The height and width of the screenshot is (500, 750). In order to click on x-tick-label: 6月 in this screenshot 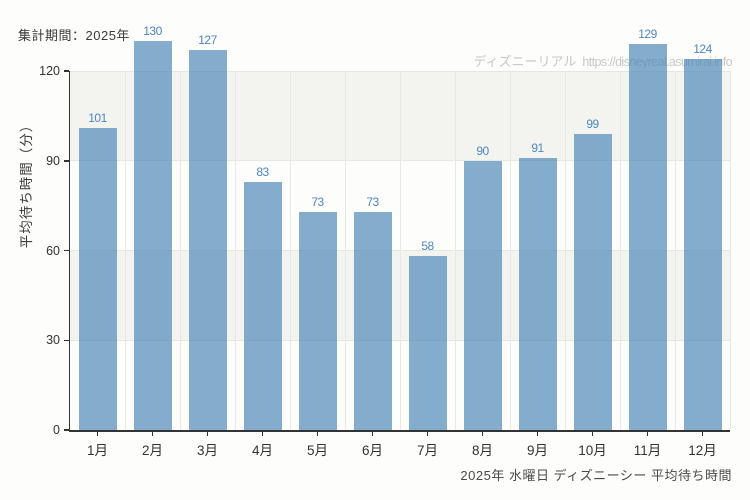, I will do `click(372, 450)`.